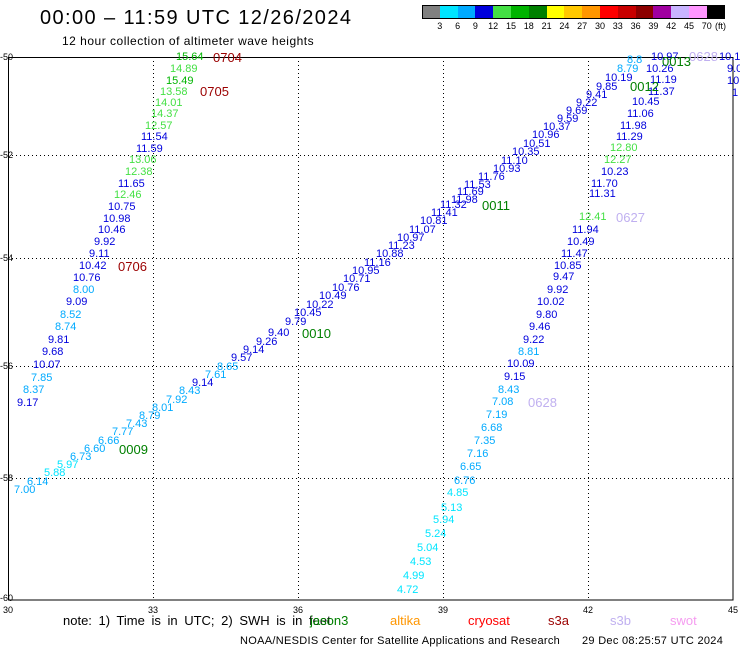 This screenshot has width=740, height=650. Describe the element at coordinates (458, 26) in the screenshot. I see `colorbar-tick-label: 6` at that location.